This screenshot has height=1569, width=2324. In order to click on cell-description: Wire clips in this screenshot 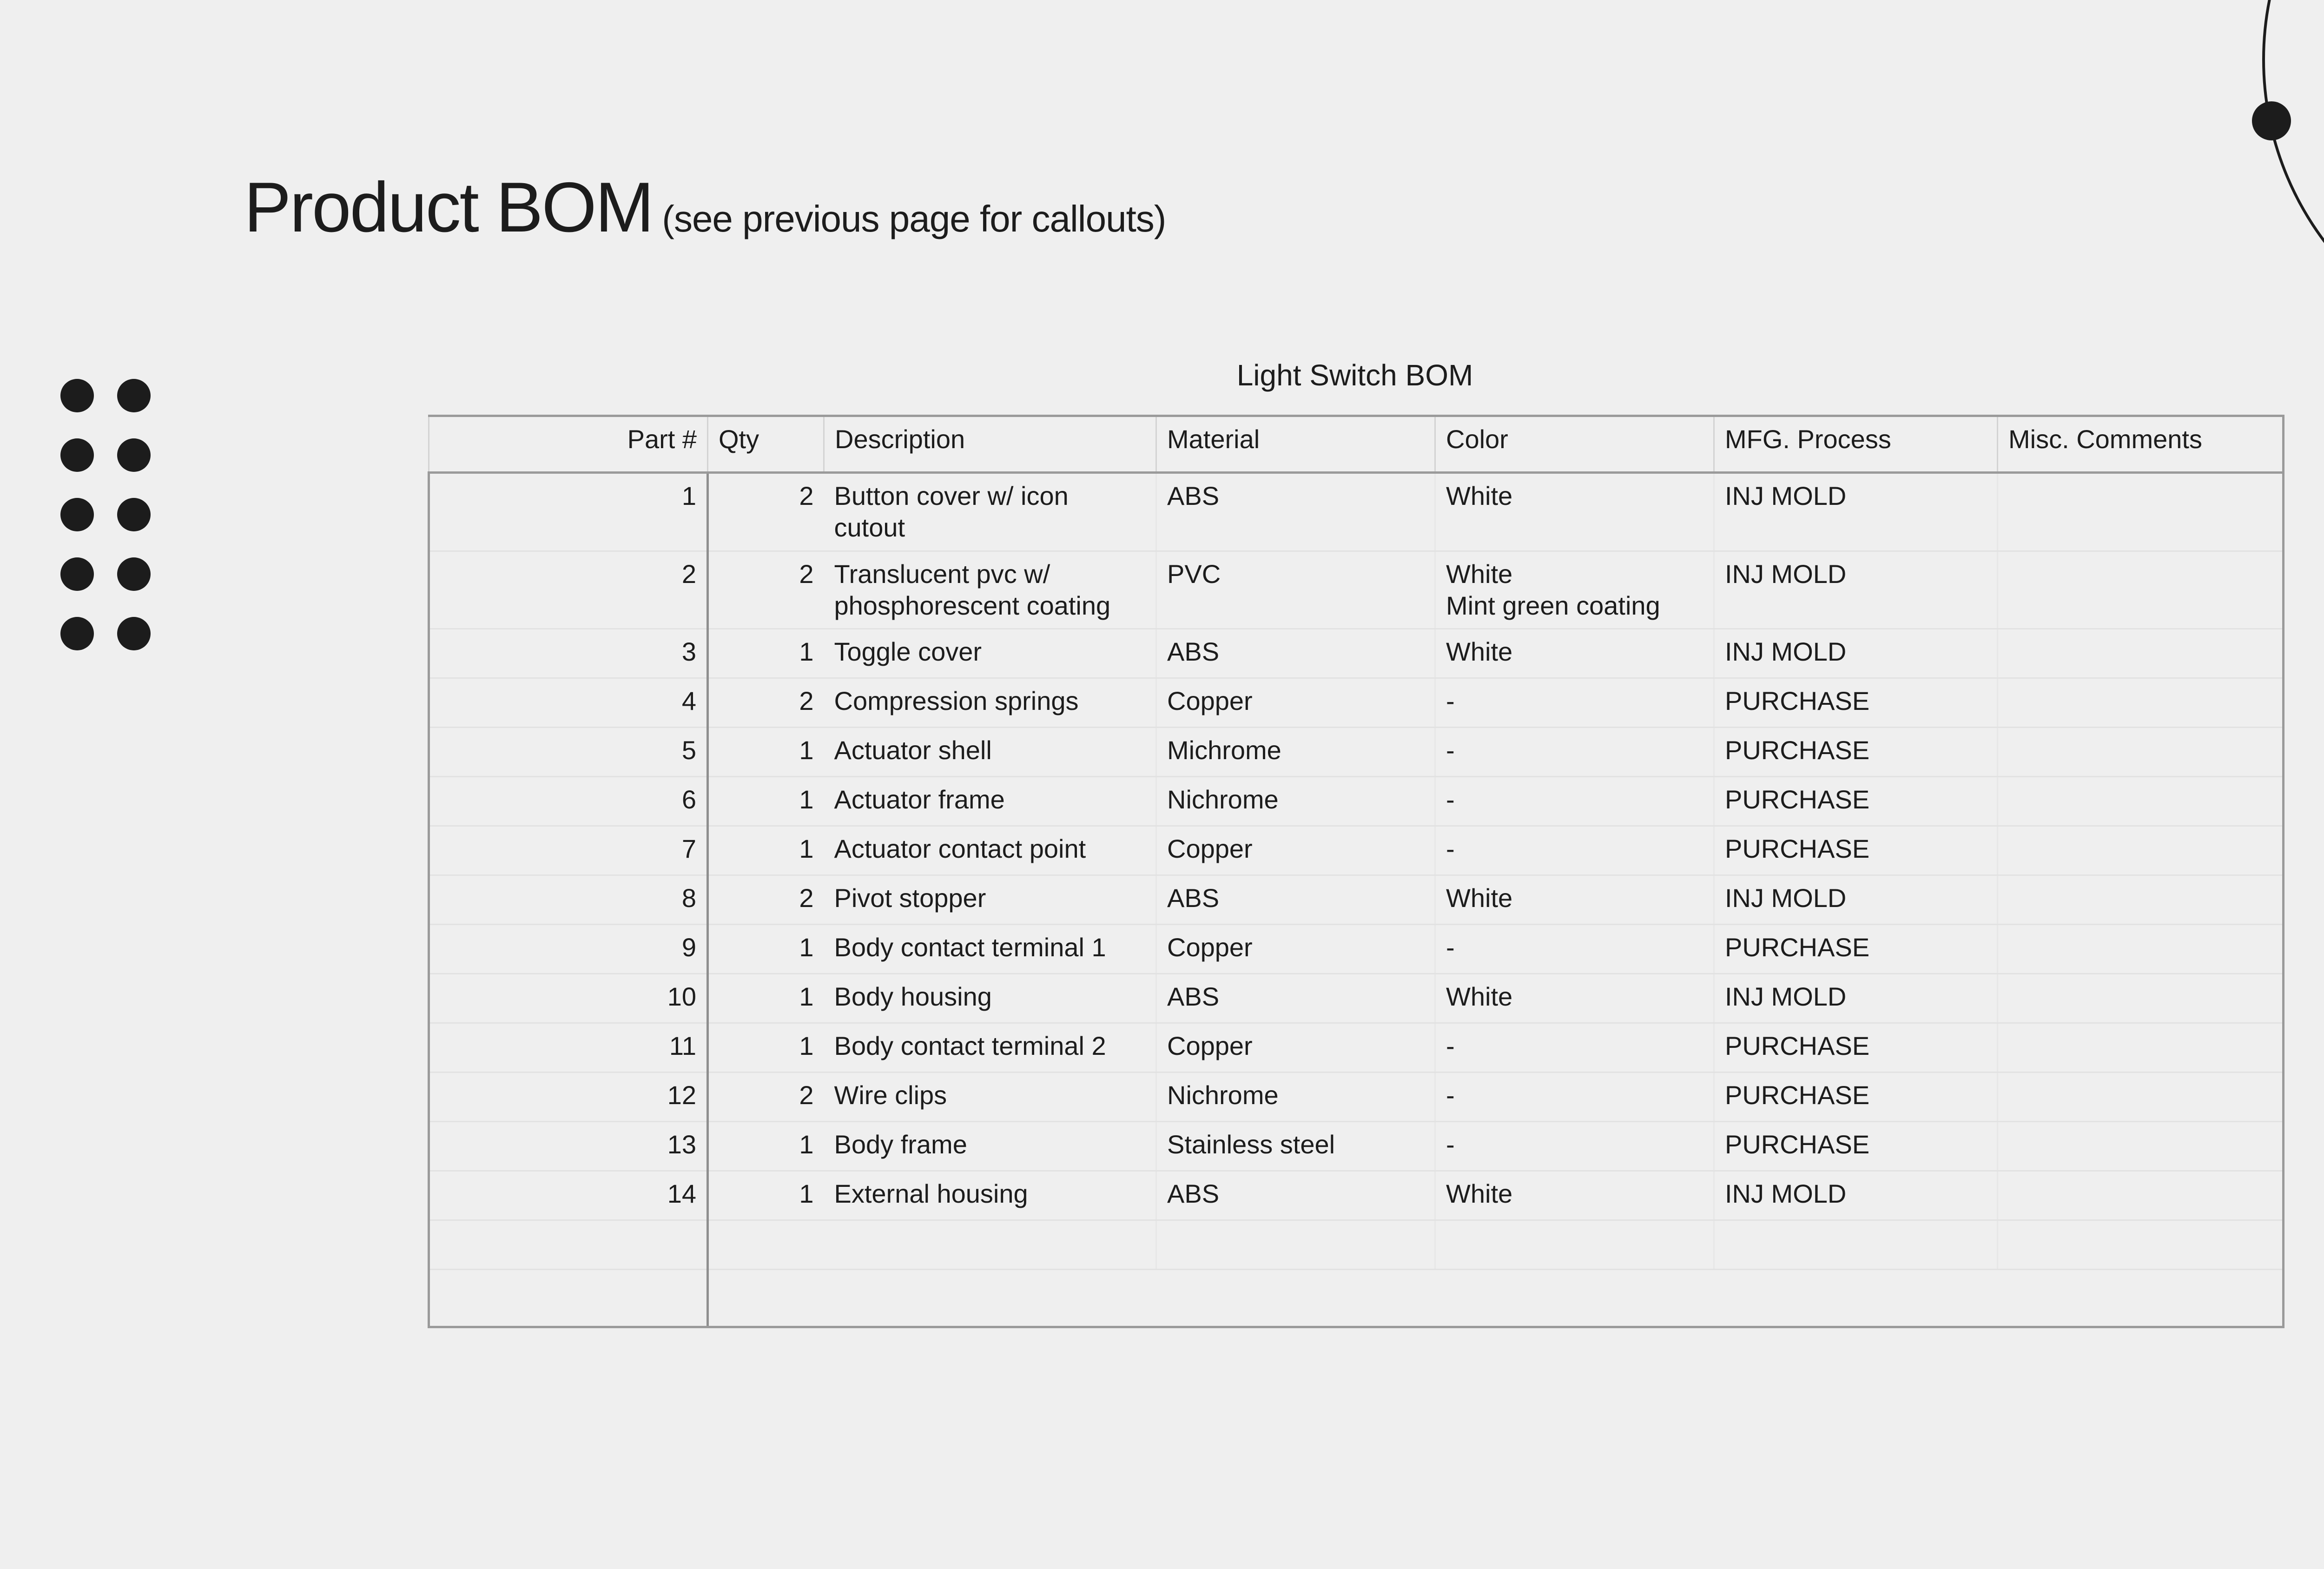, I will do `click(990, 1097)`.